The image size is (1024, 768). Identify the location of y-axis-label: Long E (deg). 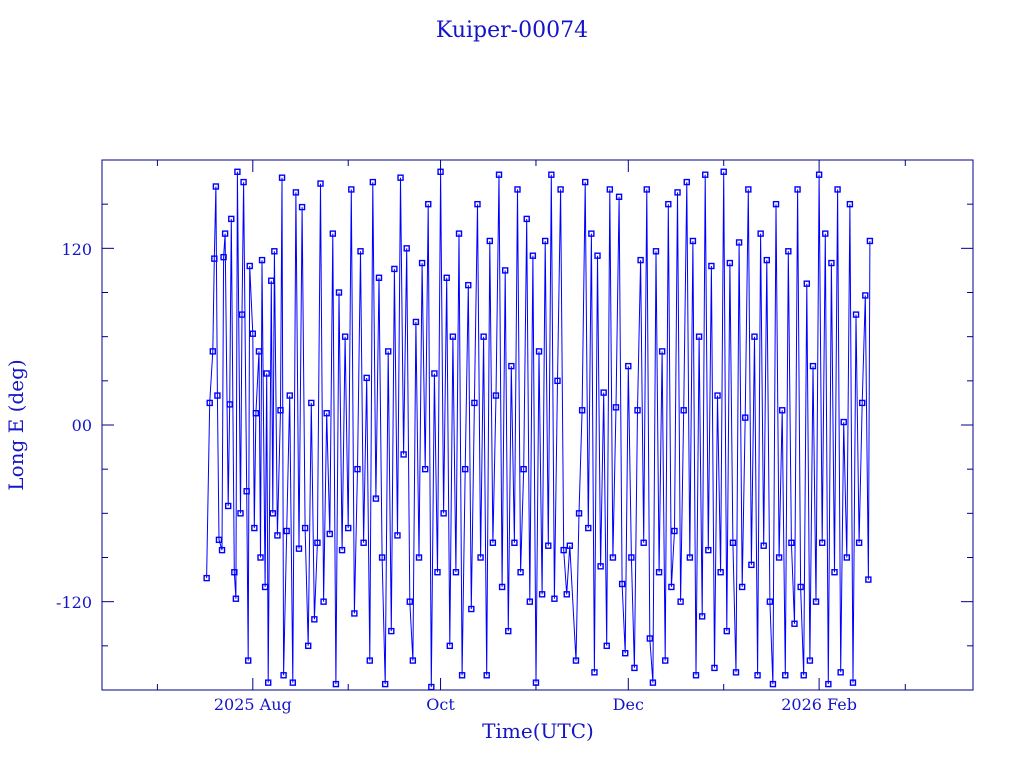
(16, 424).